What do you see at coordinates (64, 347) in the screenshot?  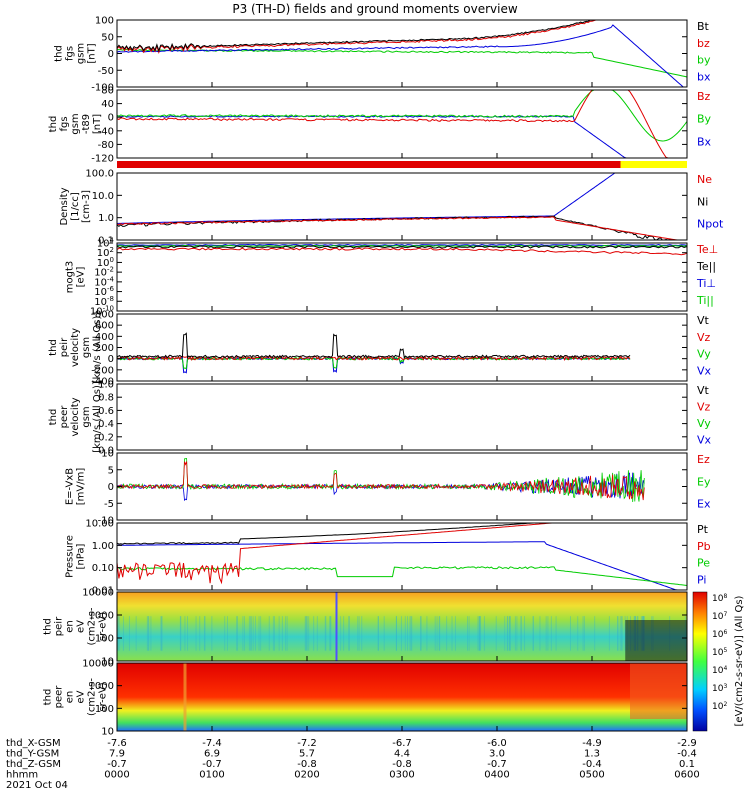 I see `ylabel-4-1: peir` at bounding box center [64, 347].